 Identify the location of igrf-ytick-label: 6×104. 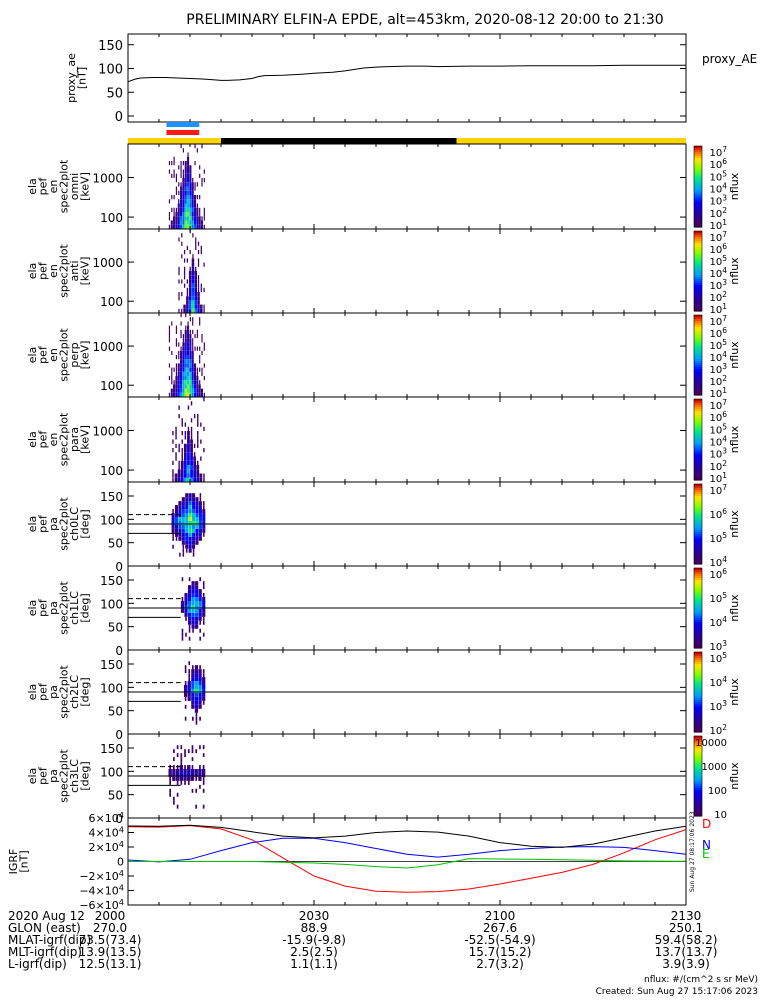
(106, 817).